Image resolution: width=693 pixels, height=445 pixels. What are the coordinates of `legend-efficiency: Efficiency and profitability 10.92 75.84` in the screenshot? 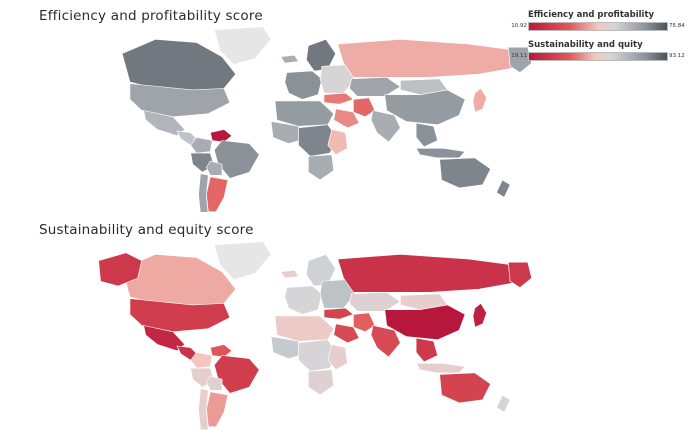 It's located at (598, 20).